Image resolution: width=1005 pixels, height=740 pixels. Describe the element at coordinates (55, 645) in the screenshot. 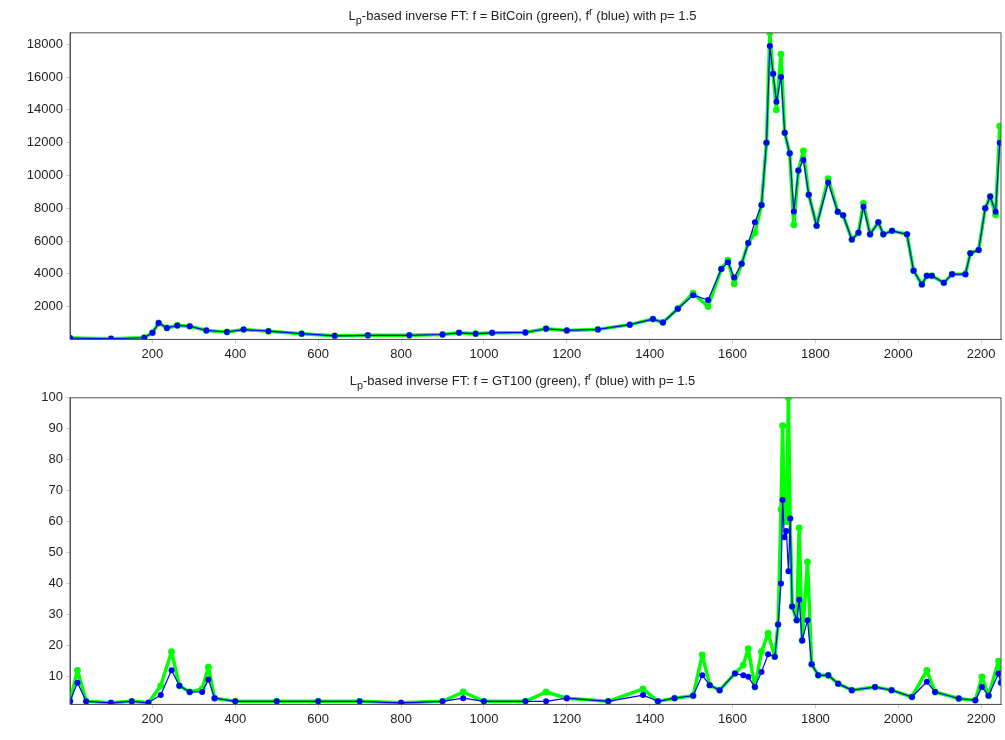

I see `y-tick-label: 20` at that location.